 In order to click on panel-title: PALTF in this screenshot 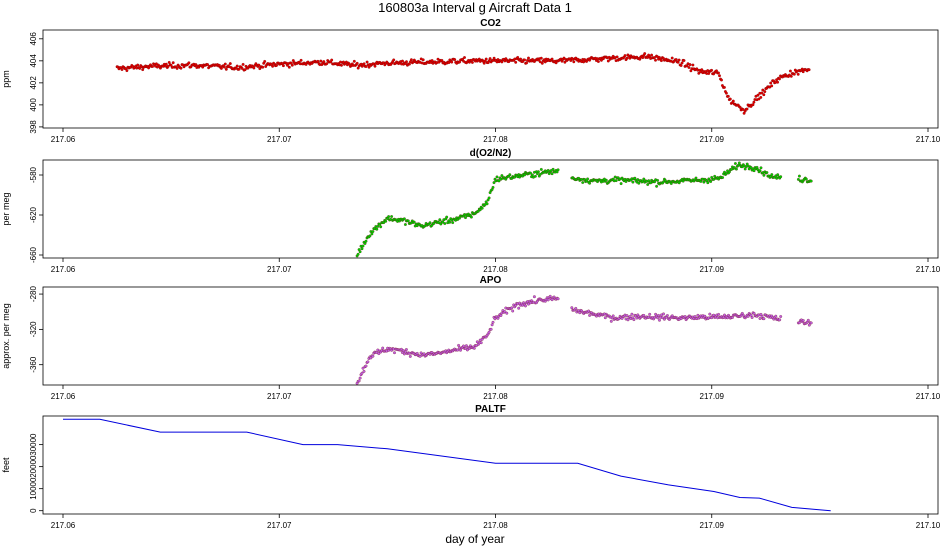, I will do `click(490, 409)`.